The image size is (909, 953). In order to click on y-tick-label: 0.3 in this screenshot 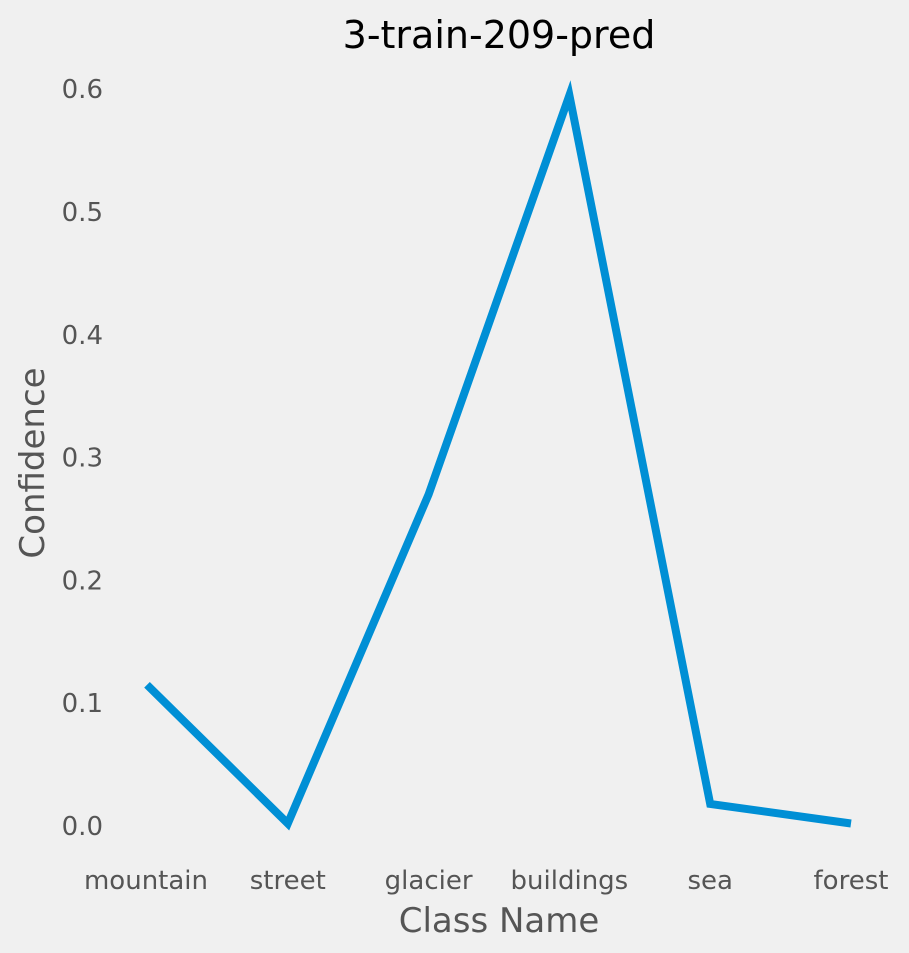, I will do `click(82, 459)`.